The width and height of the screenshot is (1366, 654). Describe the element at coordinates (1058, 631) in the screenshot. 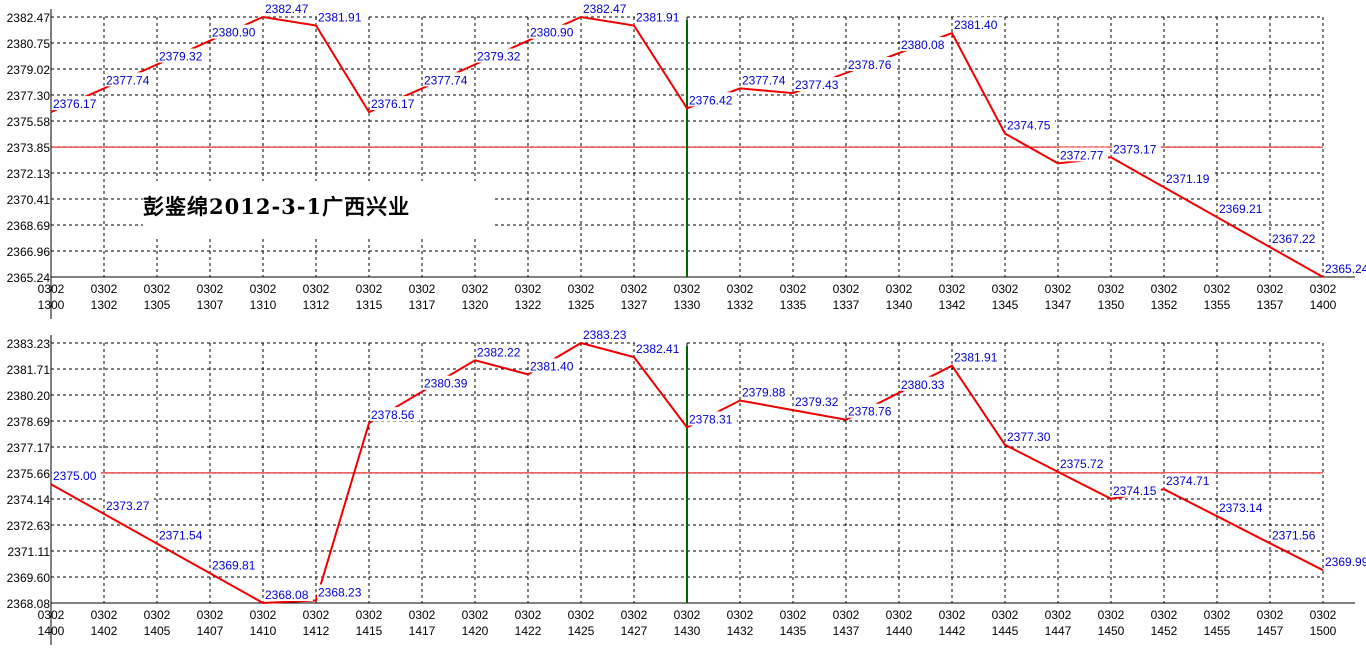

I see `x-tick-label: 1447` at that location.